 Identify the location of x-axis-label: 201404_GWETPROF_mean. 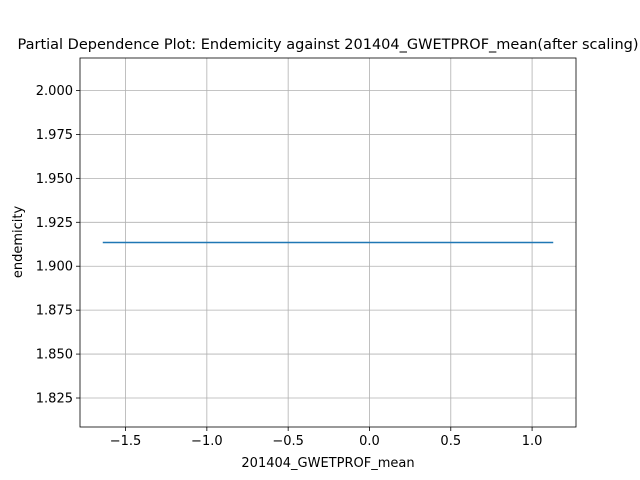
(327, 463).